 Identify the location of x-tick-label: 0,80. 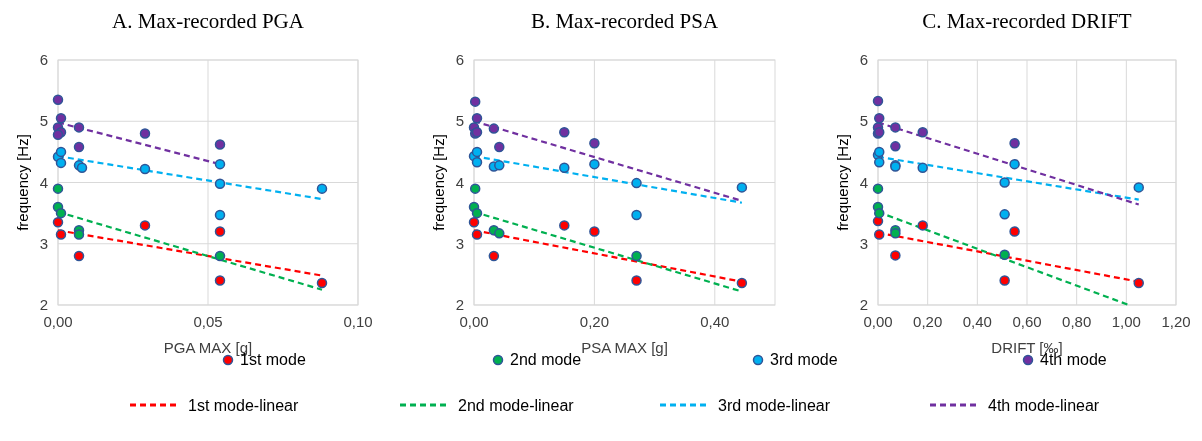
(1077, 321).